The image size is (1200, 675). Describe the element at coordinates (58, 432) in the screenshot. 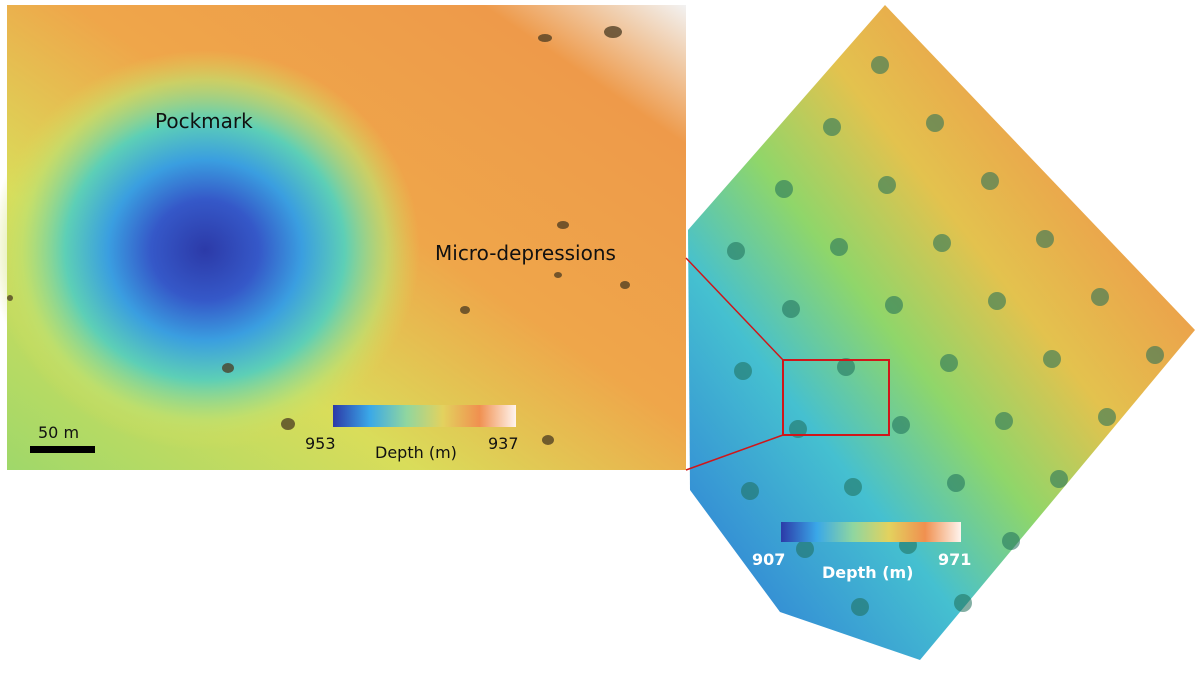

I see `scale-bar-label: 50 m` at that location.